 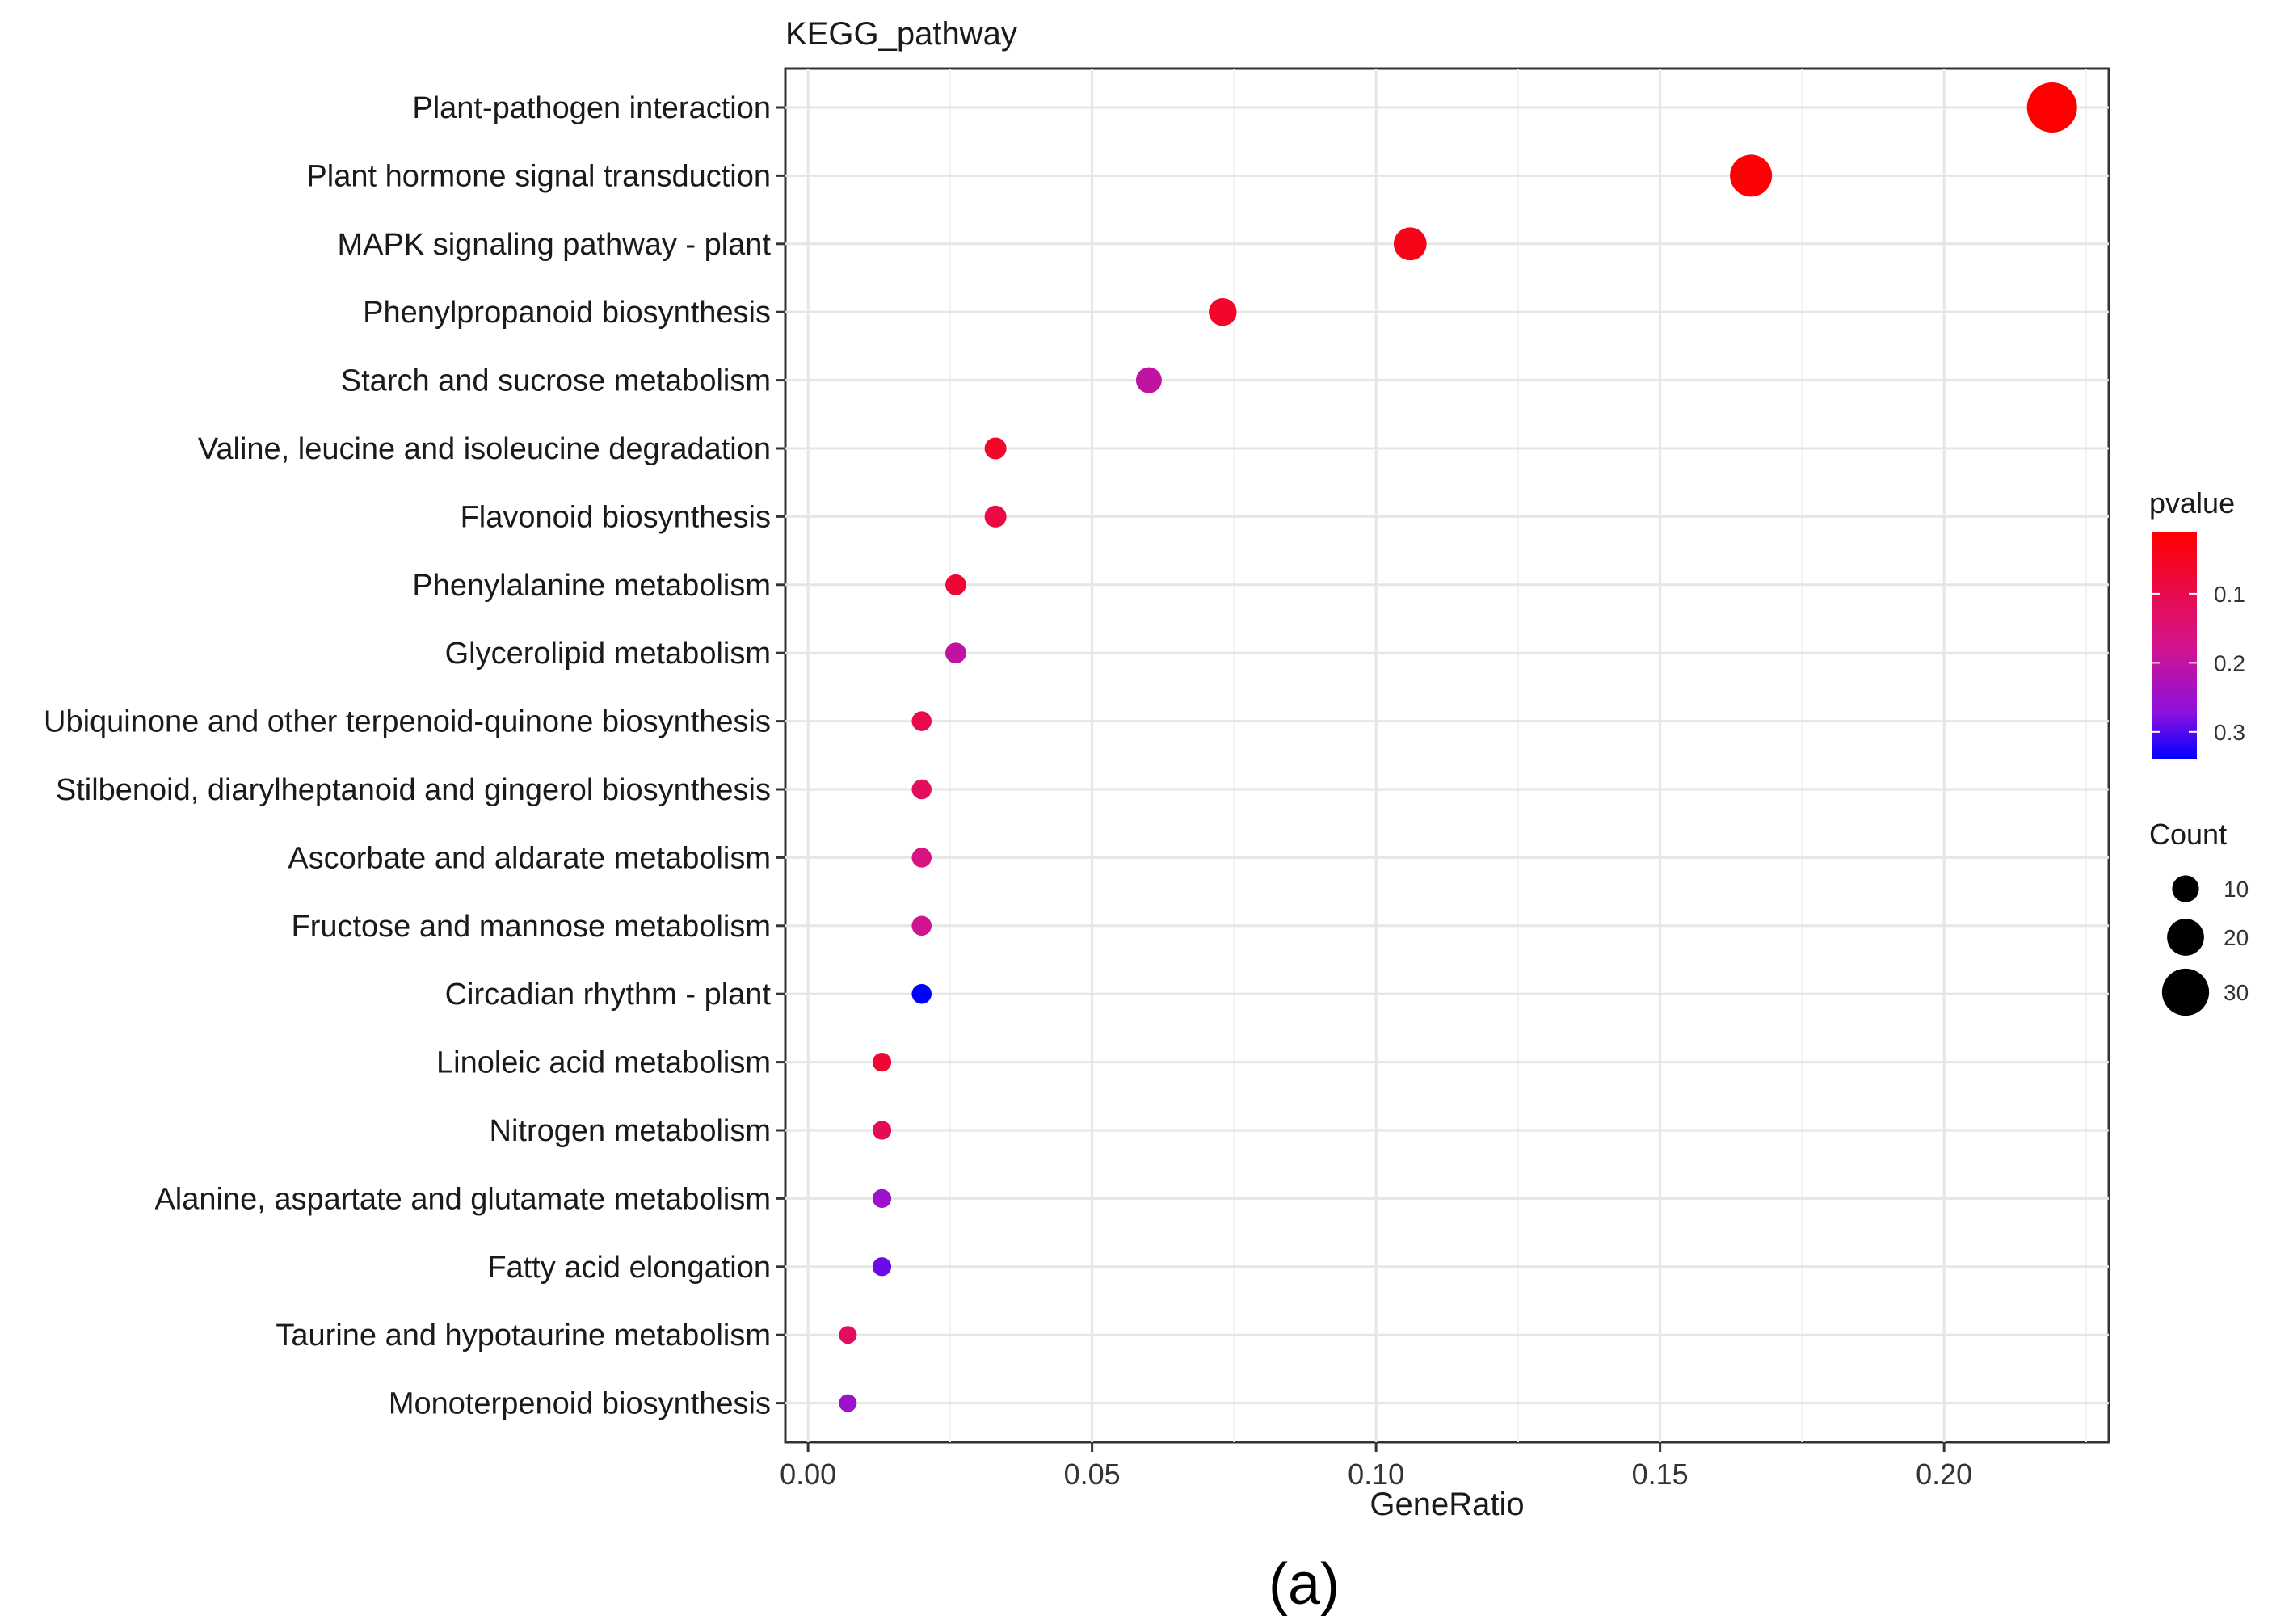 I want to click on x-axis-title: GeneRatio, so click(x=1447, y=1504).